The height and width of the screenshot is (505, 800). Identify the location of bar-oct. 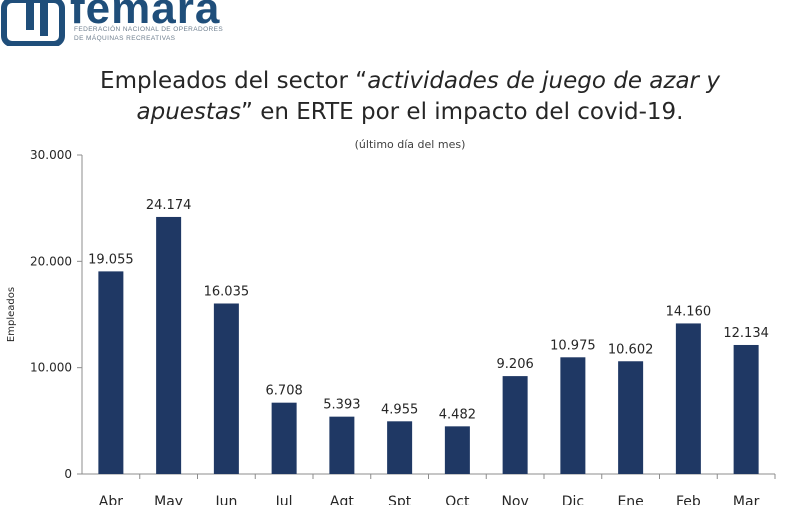
(457, 450).